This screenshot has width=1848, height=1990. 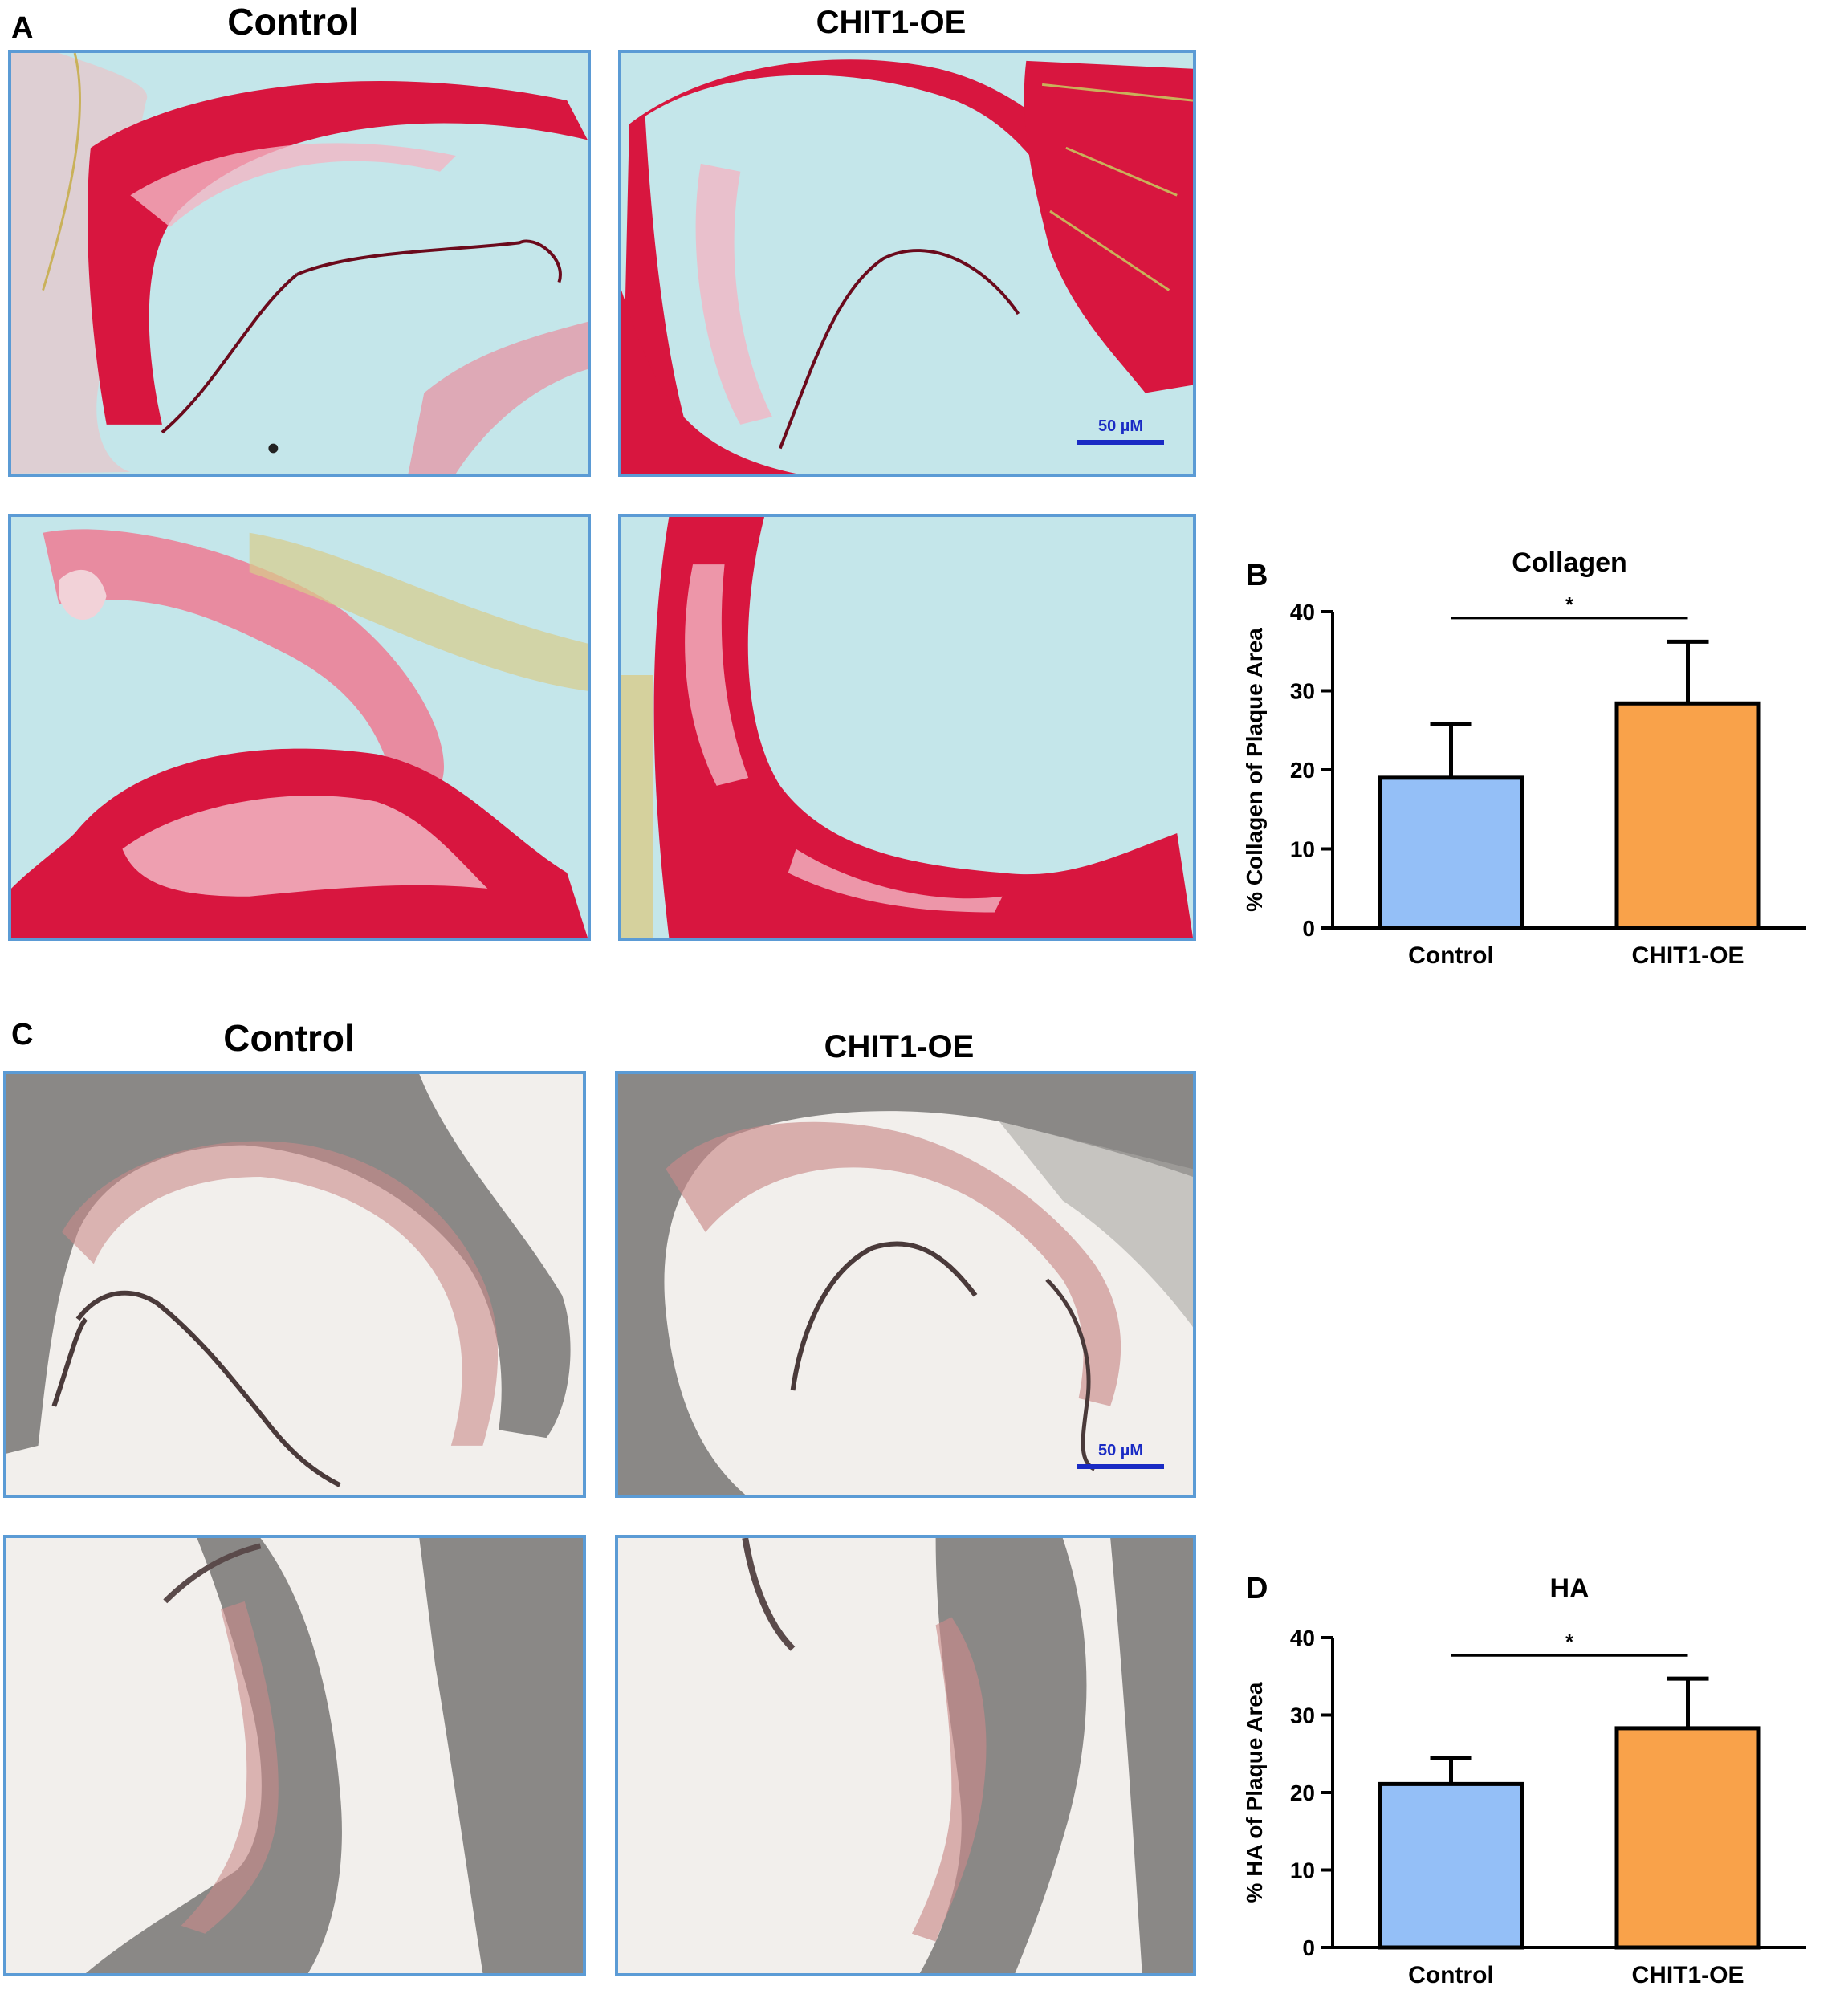 I want to click on micrograph-c-oe-bottom, so click(x=905, y=1755).